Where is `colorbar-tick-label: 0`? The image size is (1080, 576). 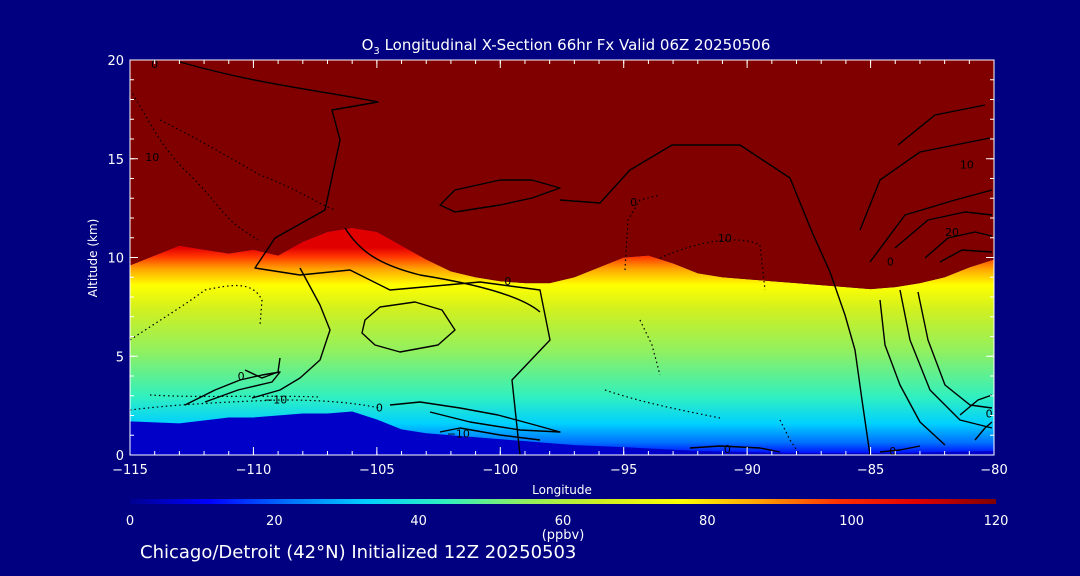
colorbar-tick-label: 0 is located at coordinates (130, 521).